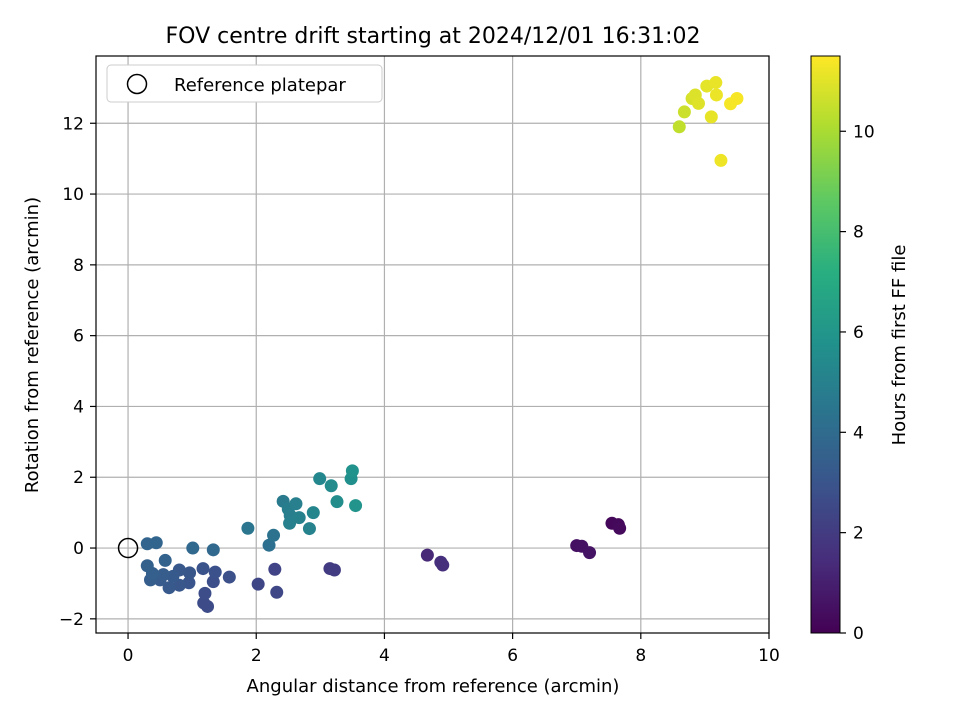 This screenshot has height=720, width=960. I want to click on y-tick-label: 2, so click(78, 478).